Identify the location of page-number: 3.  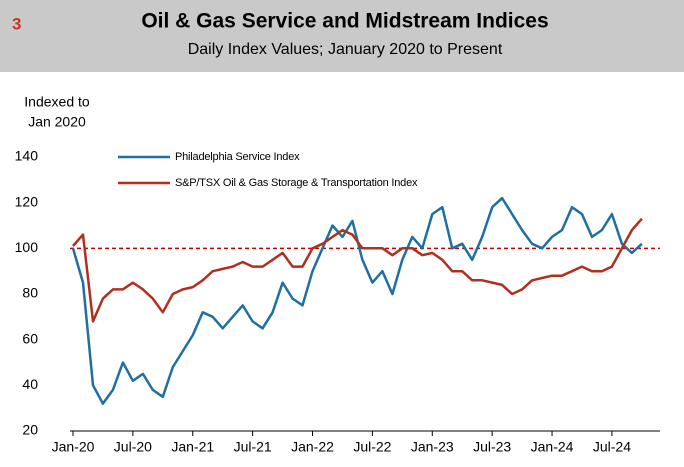
(16, 23).